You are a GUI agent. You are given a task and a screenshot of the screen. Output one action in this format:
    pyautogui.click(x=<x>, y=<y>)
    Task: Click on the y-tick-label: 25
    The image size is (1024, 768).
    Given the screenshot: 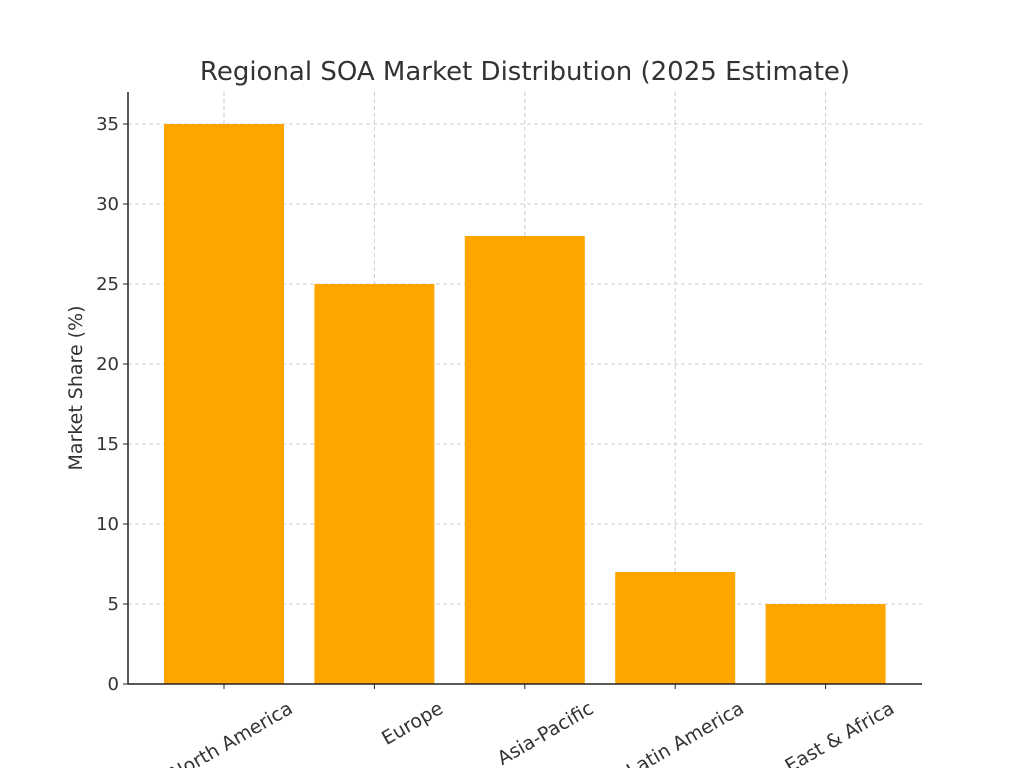 What is the action you would take?
    pyautogui.click(x=107, y=284)
    